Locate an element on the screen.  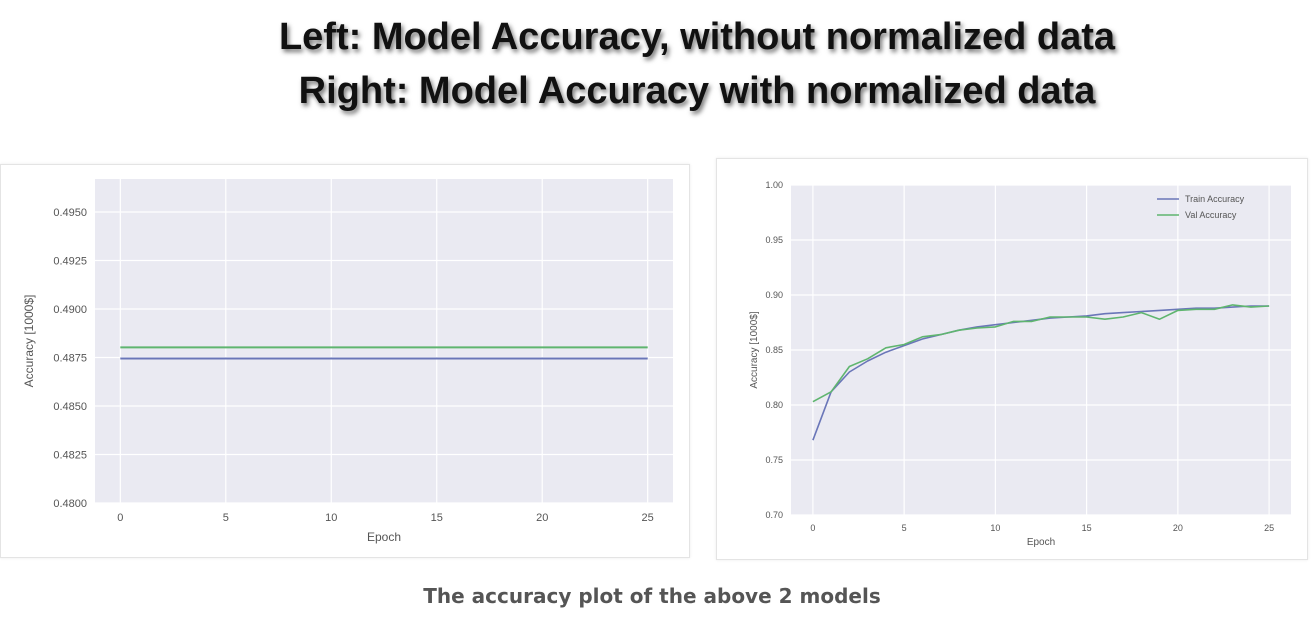
y-tick-label: 0.4875 is located at coordinates (70, 358).